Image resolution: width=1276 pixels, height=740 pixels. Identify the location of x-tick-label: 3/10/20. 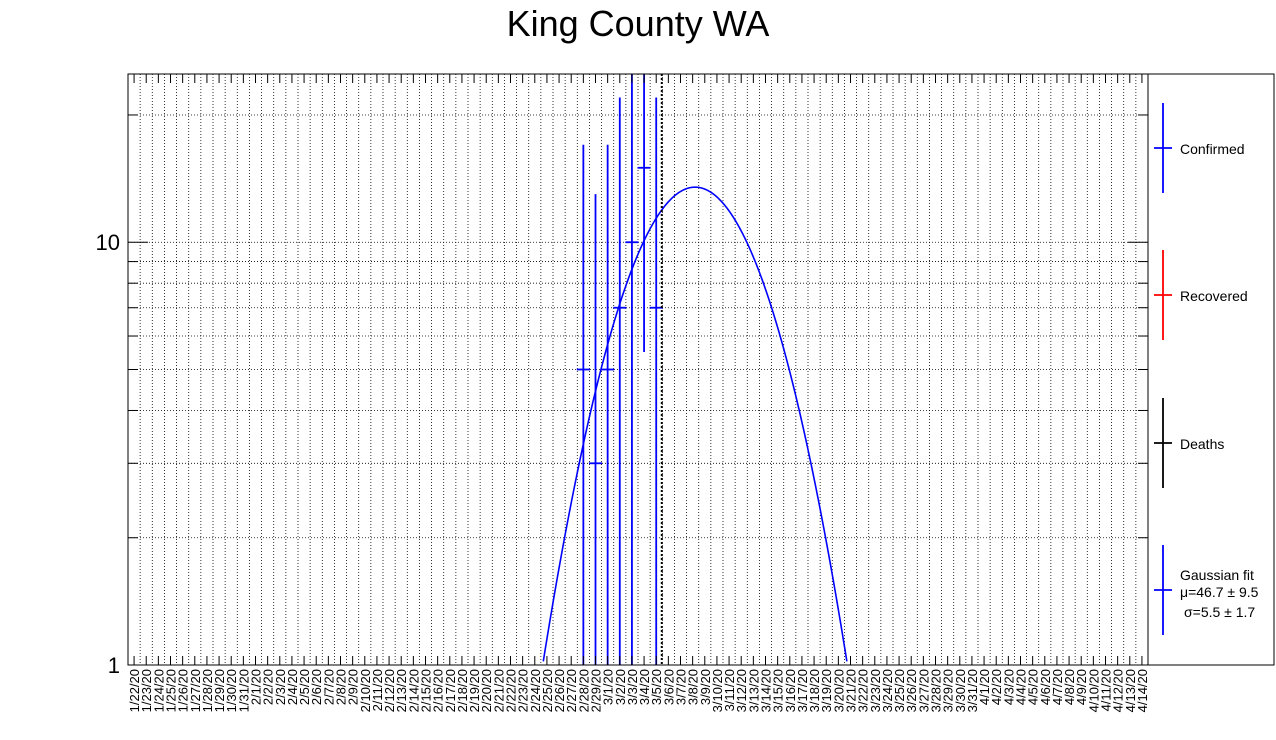
(717, 690).